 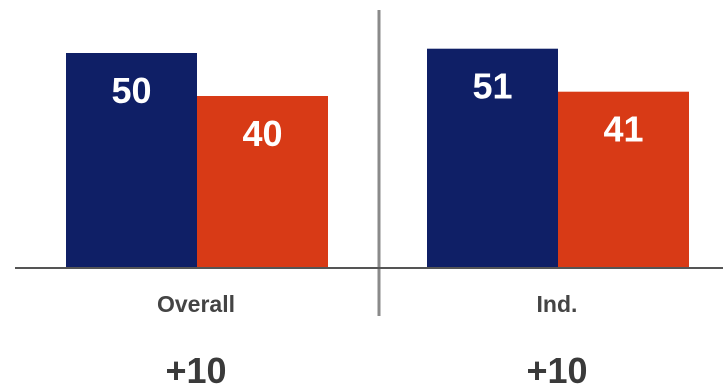 What do you see at coordinates (492, 86) in the screenshot?
I see `data-label-ind-0: 51` at bounding box center [492, 86].